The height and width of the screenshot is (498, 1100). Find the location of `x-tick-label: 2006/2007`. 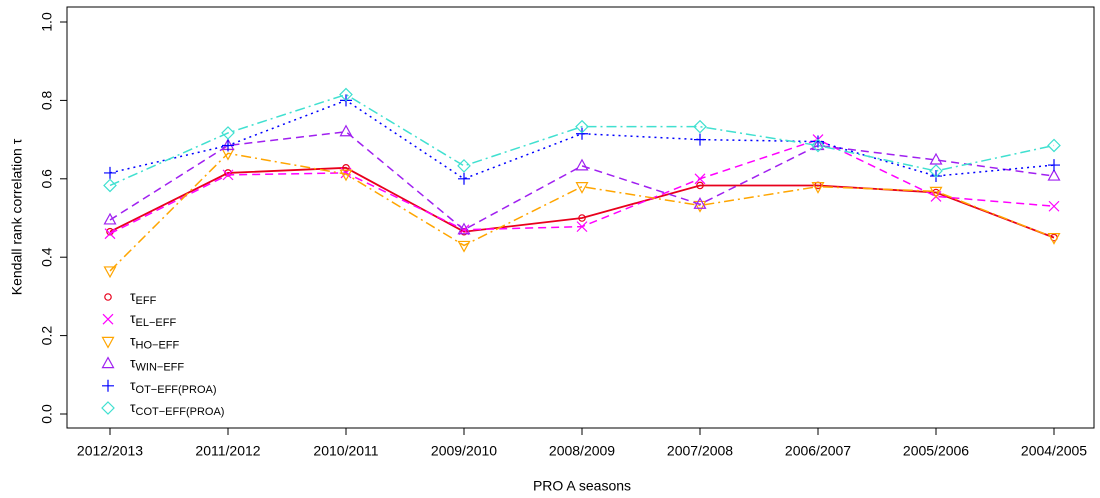

x-tick-label: 2006/2007 is located at coordinates (818, 451).